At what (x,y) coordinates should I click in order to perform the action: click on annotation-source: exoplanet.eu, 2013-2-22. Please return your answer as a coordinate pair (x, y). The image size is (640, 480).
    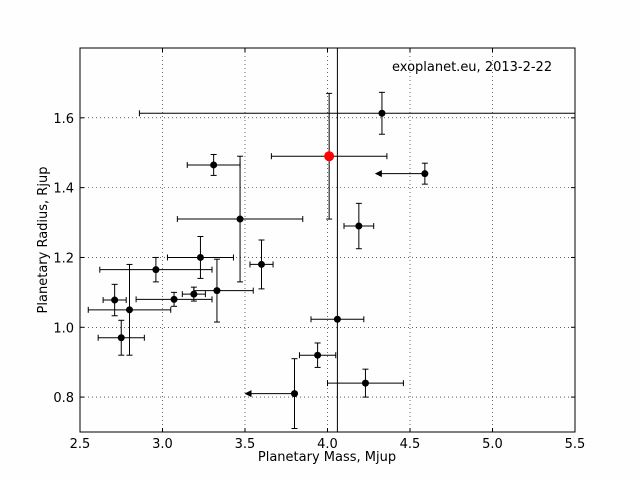
    Looking at the image, I should click on (472, 67).